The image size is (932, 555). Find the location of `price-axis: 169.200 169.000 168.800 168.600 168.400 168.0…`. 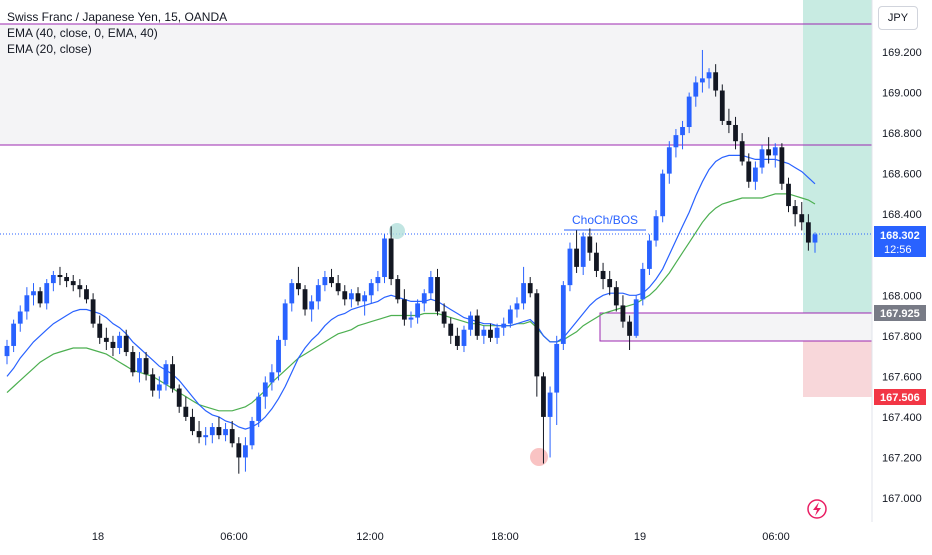

price-axis: 169.200 169.000 168.800 168.600 168.400 168.0… is located at coordinates (902, 276).